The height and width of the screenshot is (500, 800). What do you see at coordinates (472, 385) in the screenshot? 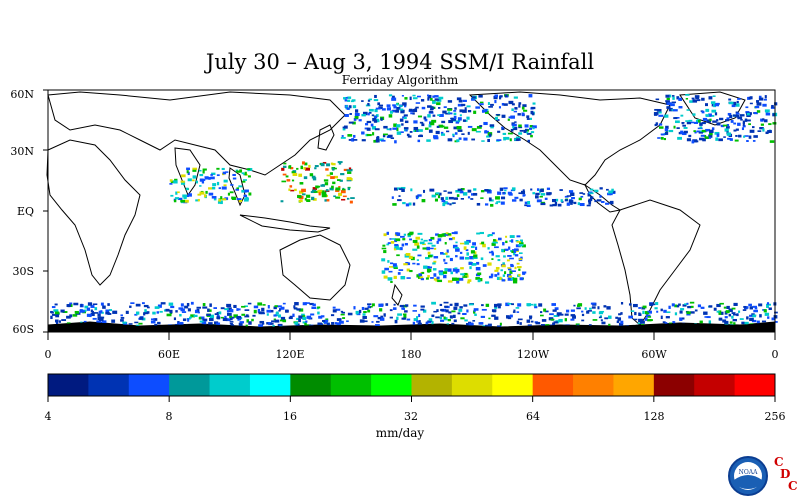
I see `colorbar-swatch` at bounding box center [472, 385].